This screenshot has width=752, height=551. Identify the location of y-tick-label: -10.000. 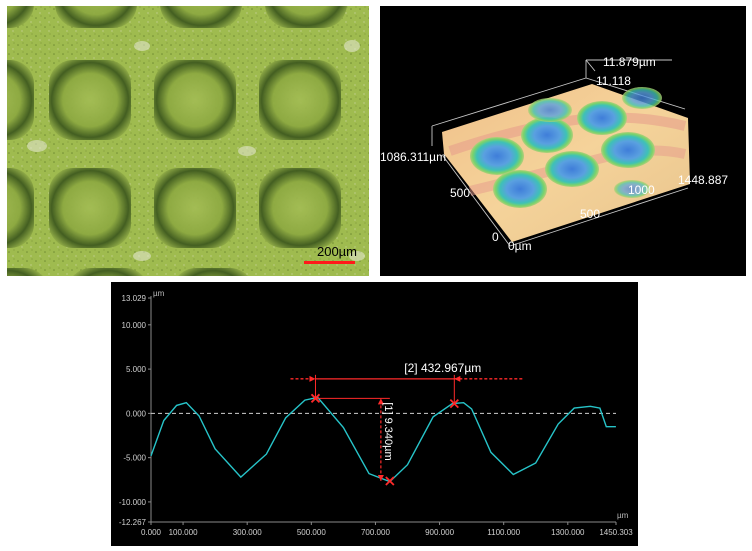
(133, 502).